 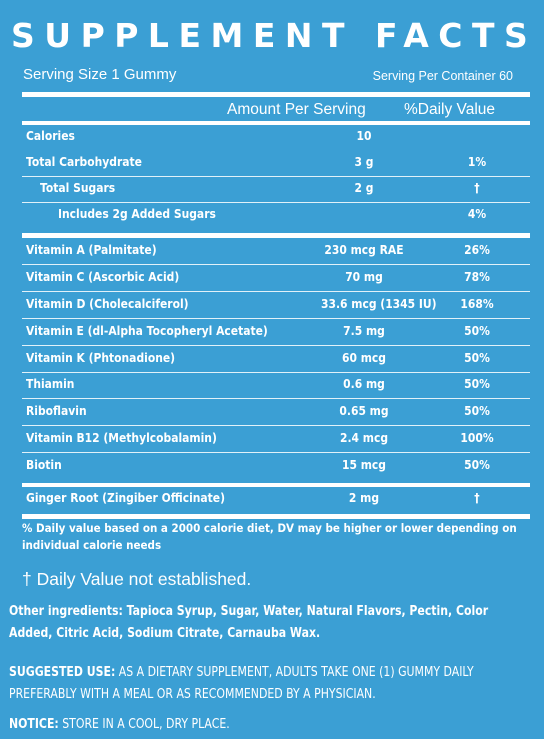 I want to click on nutrient-amount: 70 mg, so click(x=364, y=276).